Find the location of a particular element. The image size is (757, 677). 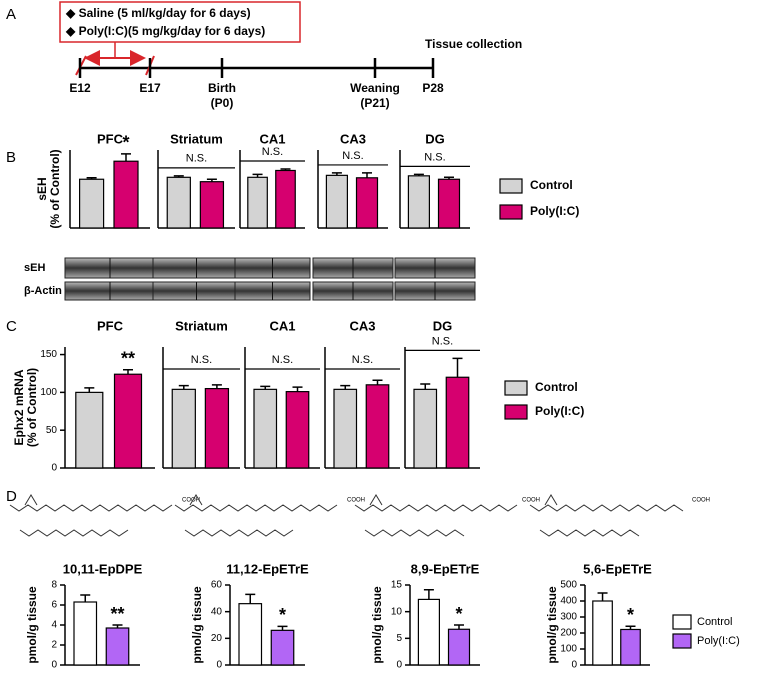

y-tick-label: 150 is located at coordinates (48, 354).